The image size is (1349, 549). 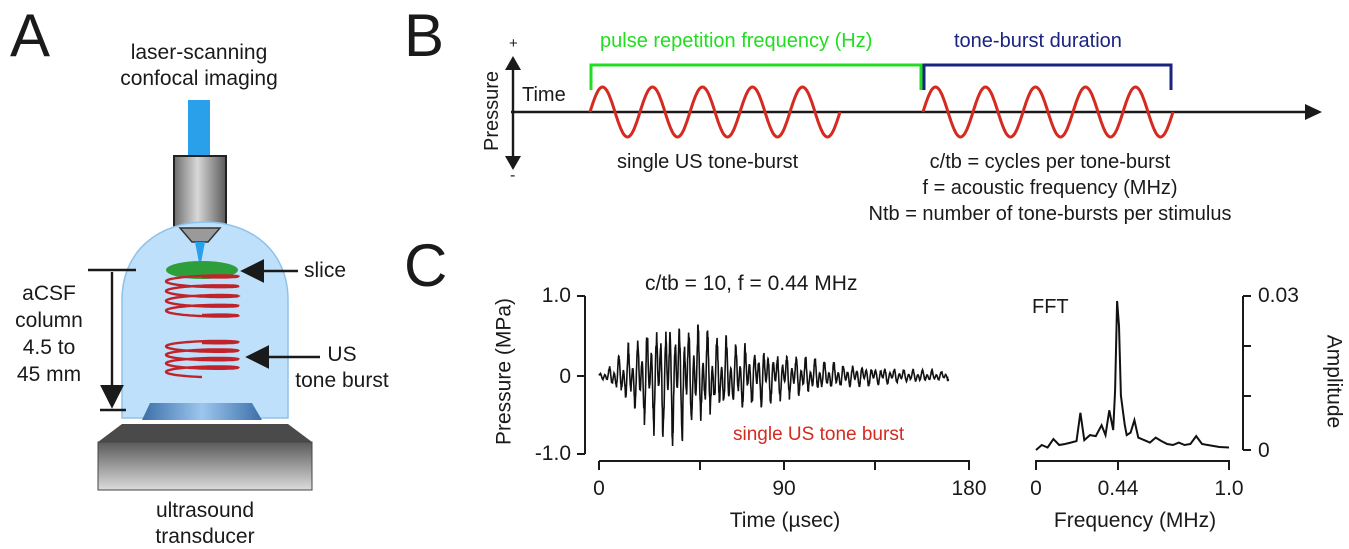 I want to click on tone-burst-spring-upper, so click(x=202, y=296).